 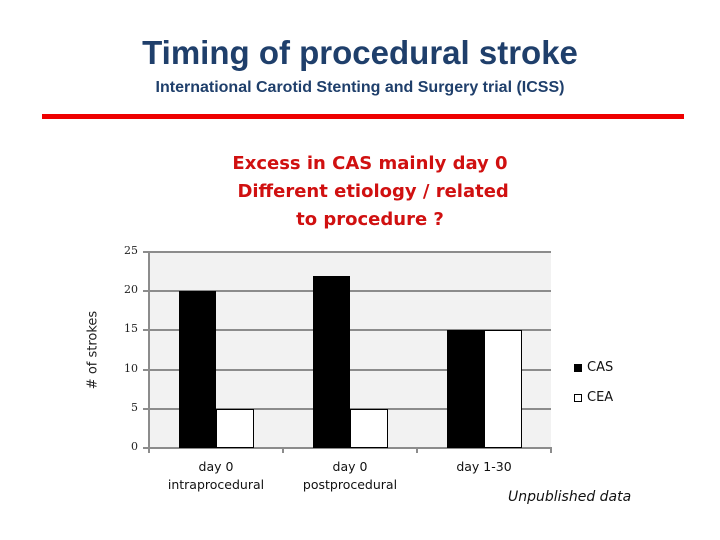 What do you see at coordinates (363, 116) in the screenshot?
I see `title-divider` at bounding box center [363, 116].